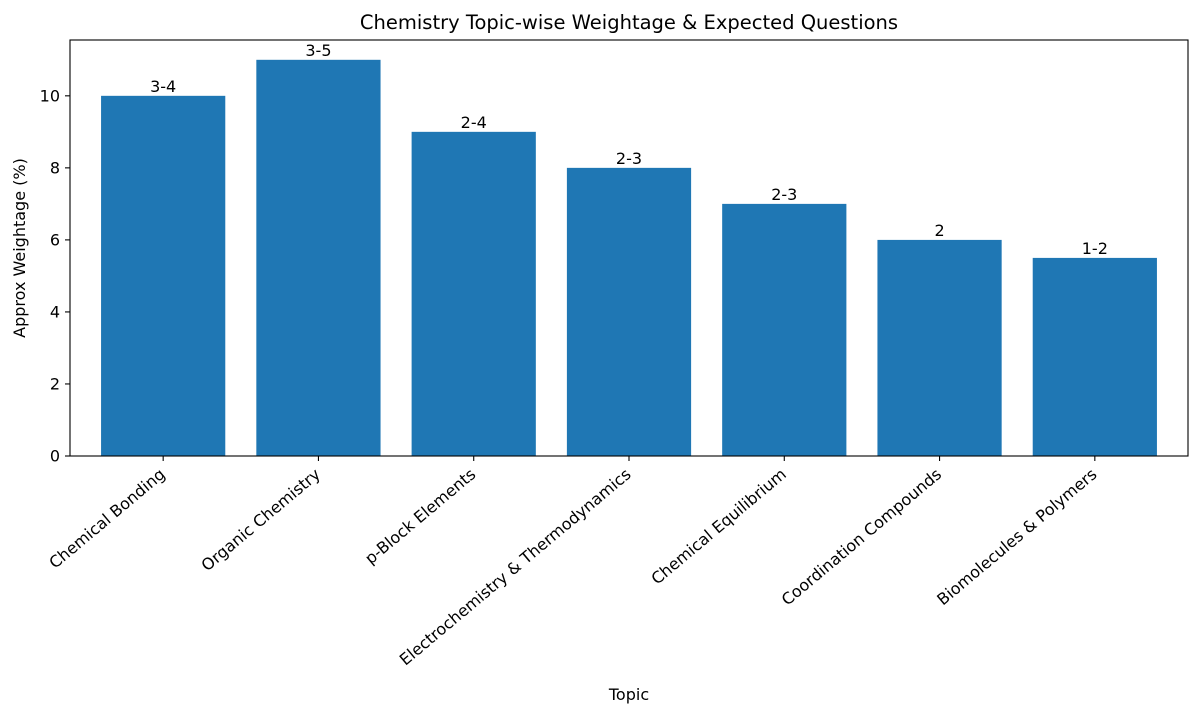  What do you see at coordinates (628, 694) in the screenshot?
I see `x-axis-label: Topic` at bounding box center [628, 694].